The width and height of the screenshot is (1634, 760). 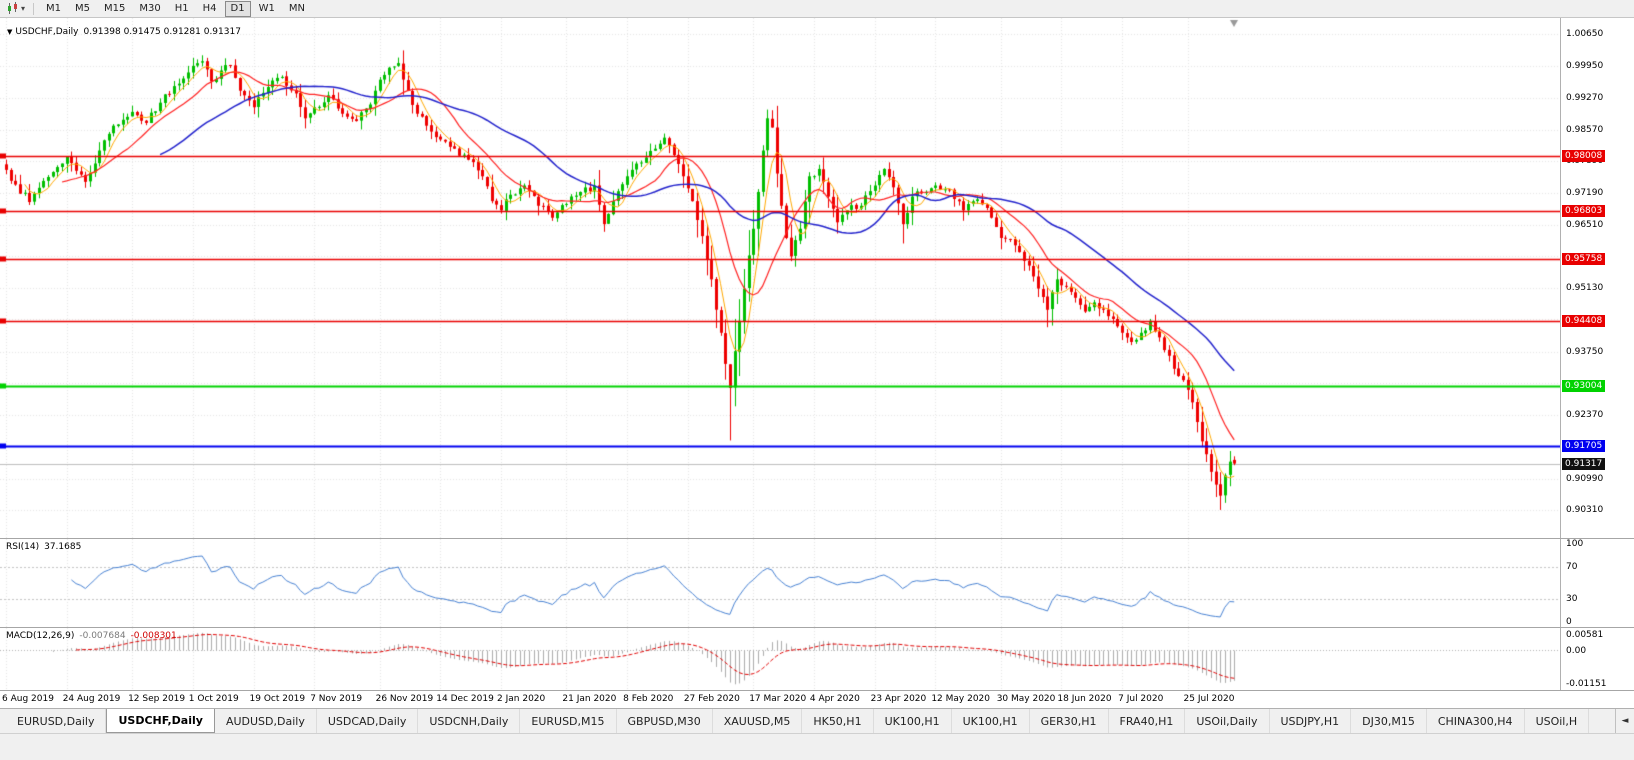 I want to click on ohlc-values: 0.91398 0.91475 0.91281 0.91317, so click(x=162, y=32).